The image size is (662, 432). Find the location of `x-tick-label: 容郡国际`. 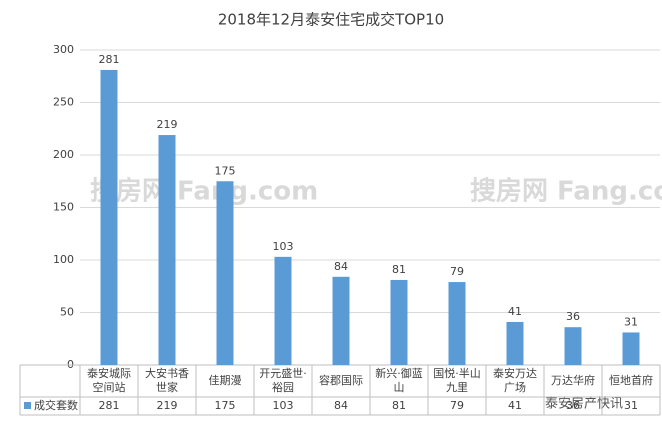

x-tick-label: 容郡国际 is located at coordinates (341, 380).